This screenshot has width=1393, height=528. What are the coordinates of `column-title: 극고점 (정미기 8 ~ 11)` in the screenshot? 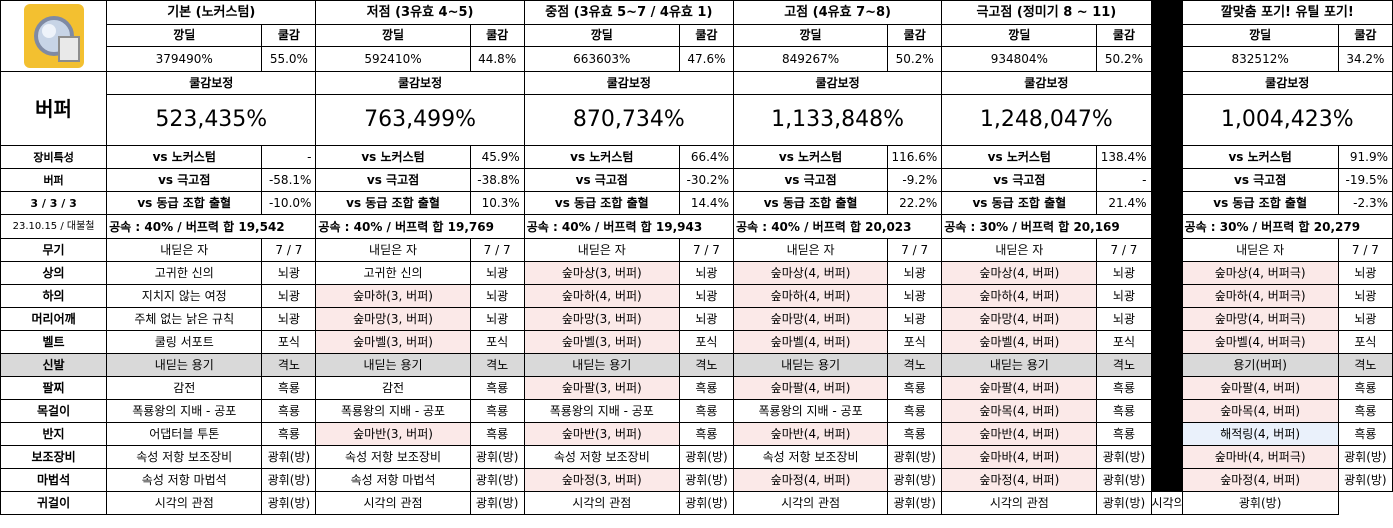 It's located at (1046, 12).